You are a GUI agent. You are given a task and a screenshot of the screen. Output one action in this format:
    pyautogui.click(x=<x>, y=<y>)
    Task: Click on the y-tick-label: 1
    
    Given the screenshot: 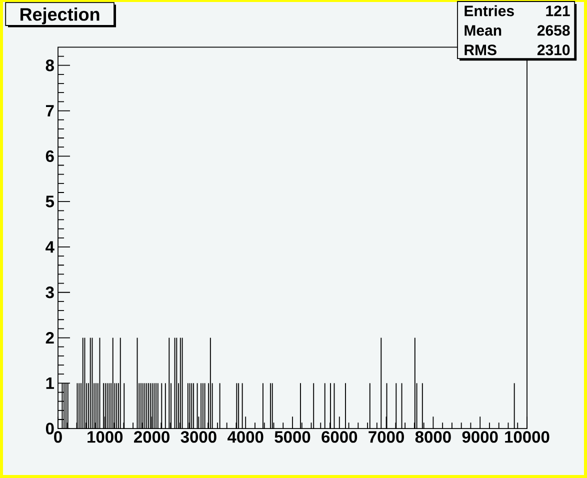 What is the action you would take?
    pyautogui.click(x=50, y=383)
    